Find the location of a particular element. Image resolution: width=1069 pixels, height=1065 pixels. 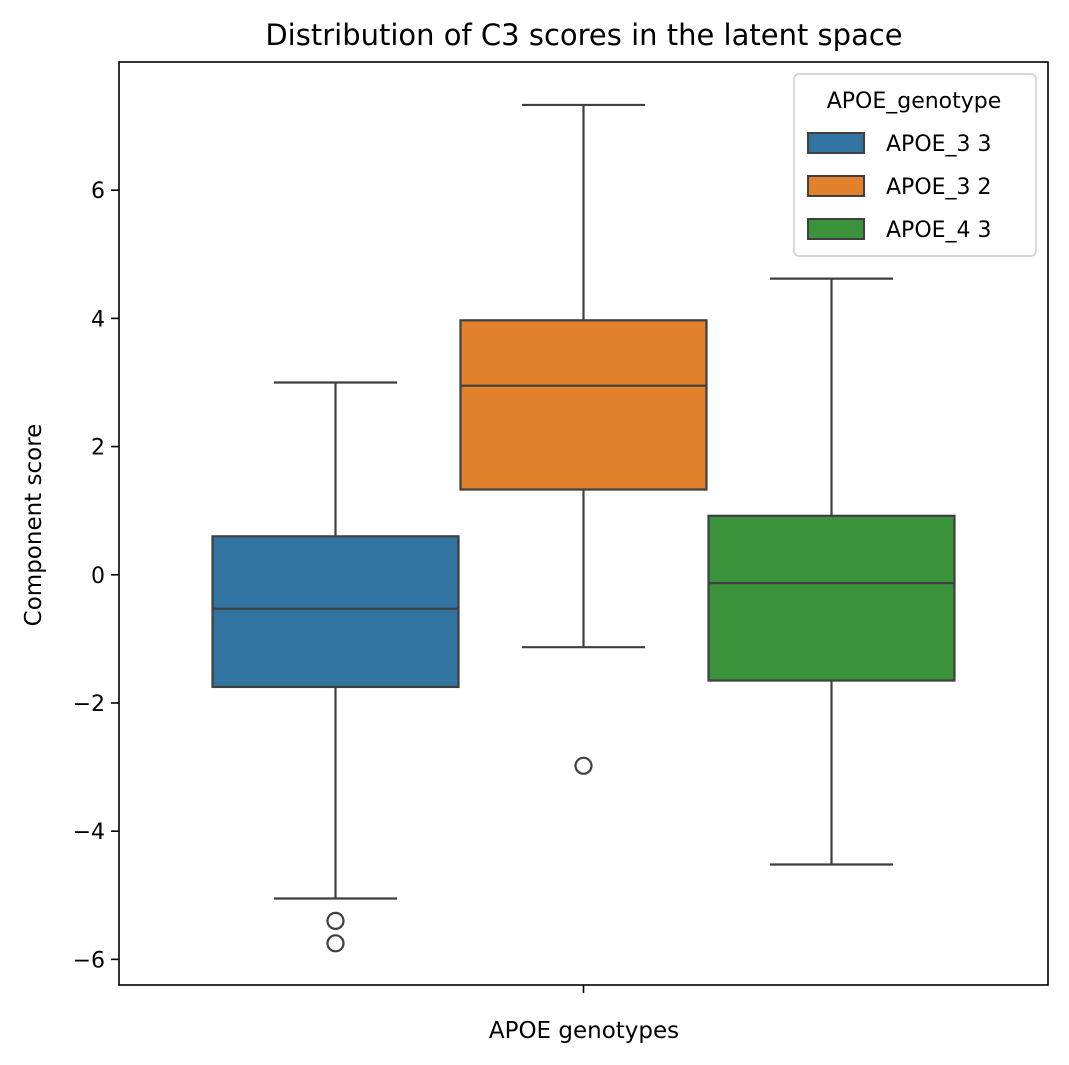

y-tick-label: 6 is located at coordinates (98, 191).